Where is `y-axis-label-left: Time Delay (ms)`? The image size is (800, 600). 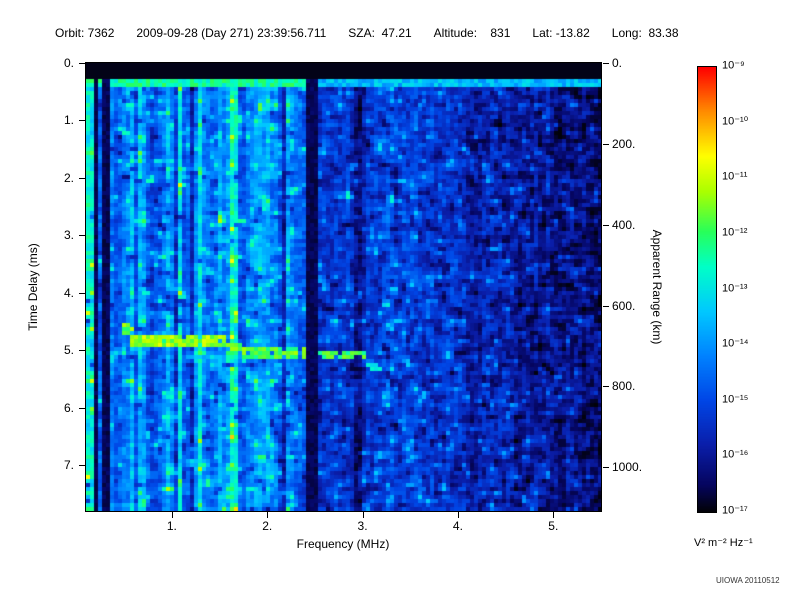 y-axis-label-left: Time Delay (ms) is located at coordinates (33, 287).